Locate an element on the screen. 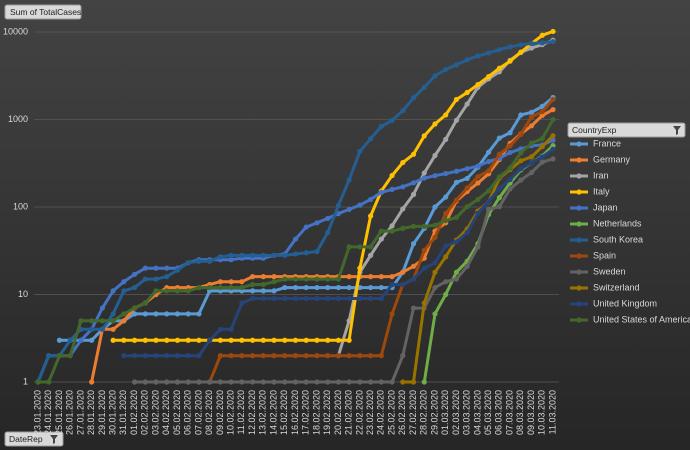  value-field-label: Sum of TotalCases is located at coordinates (45, 12).